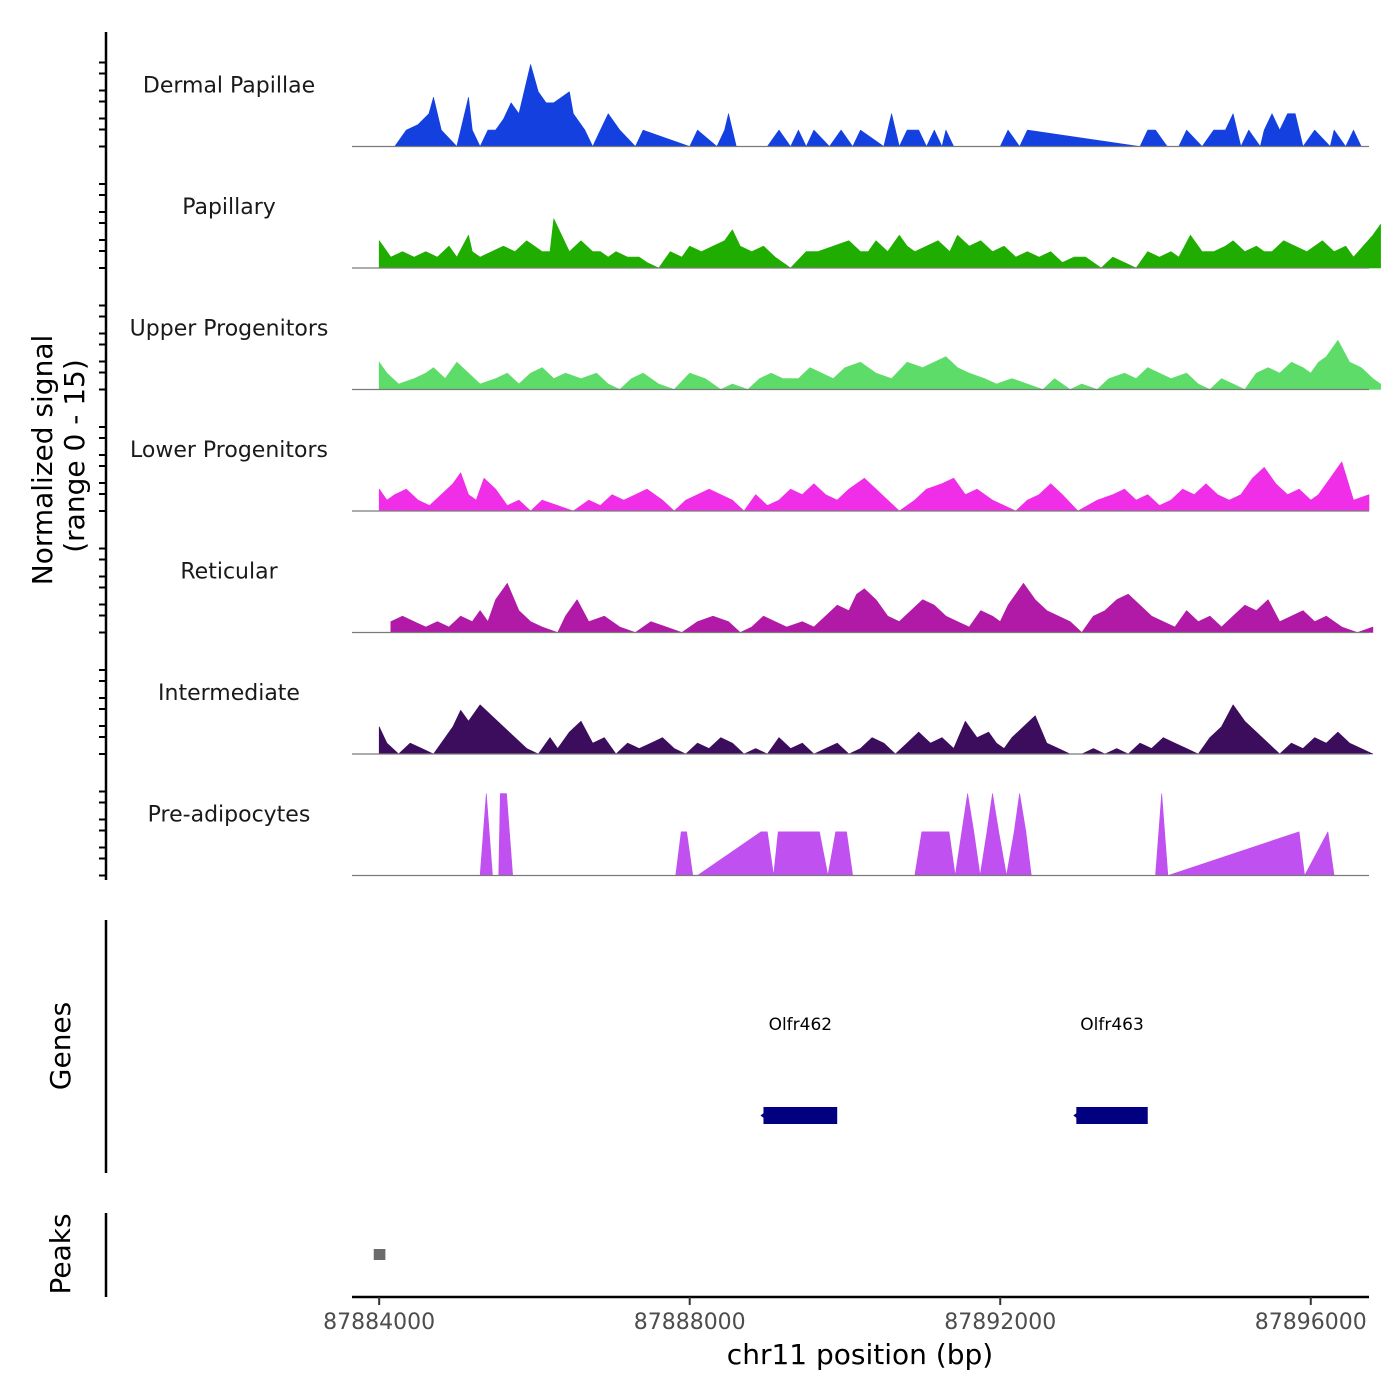 The width and height of the screenshot is (1400, 1400). I want to click on gene-olfr463: Olfr463, so click(1110, 1069).